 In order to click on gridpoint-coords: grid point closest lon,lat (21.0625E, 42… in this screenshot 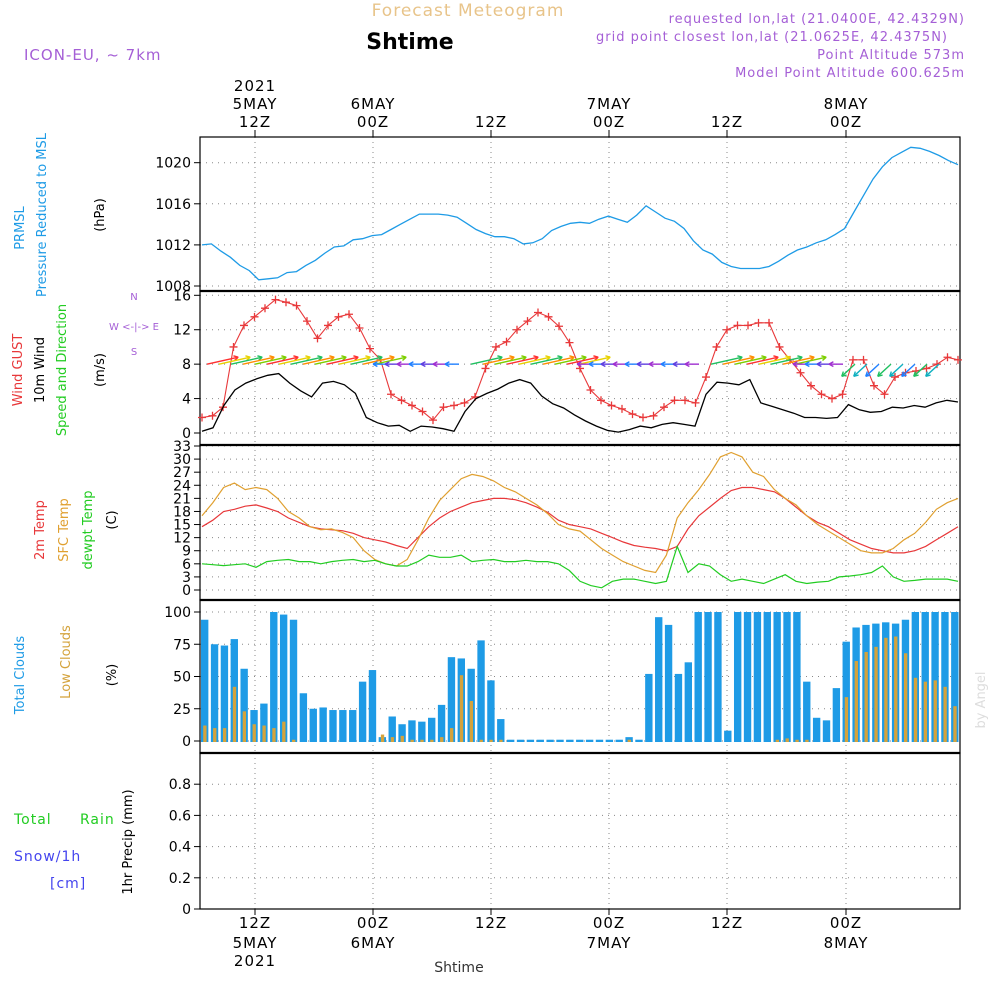, I will do `click(772, 37)`.